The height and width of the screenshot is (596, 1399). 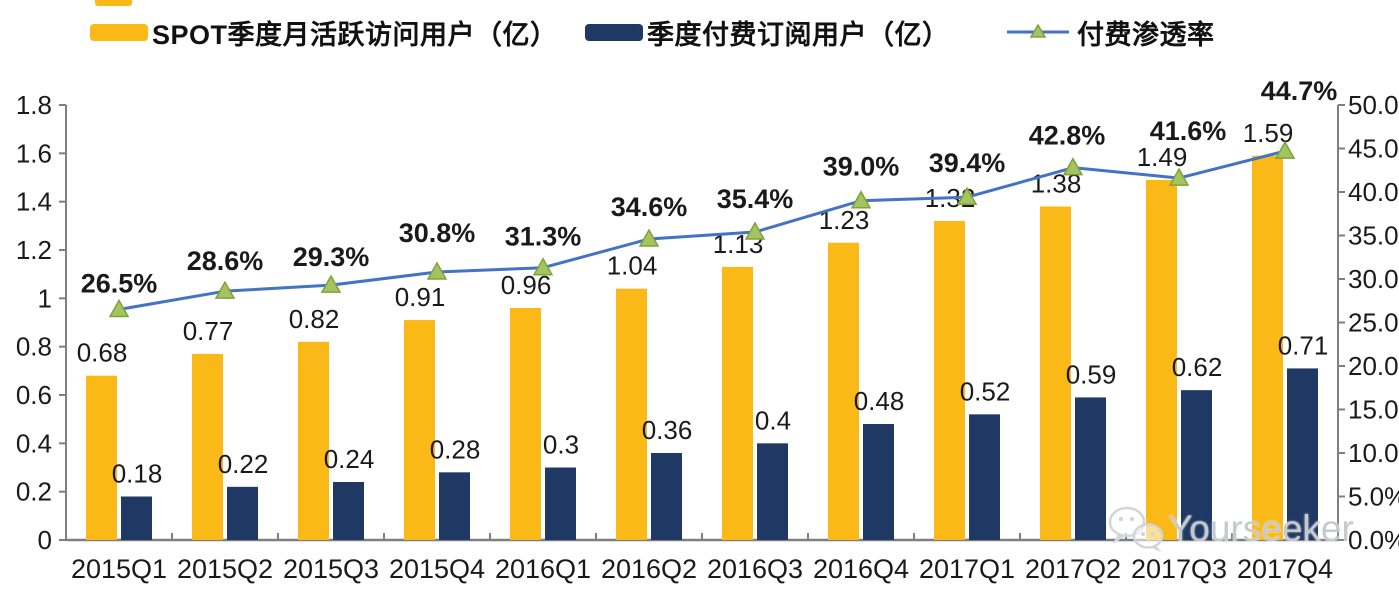 What do you see at coordinates (45, 540) in the screenshot?
I see `left-axis-tick-label: 0` at bounding box center [45, 540].